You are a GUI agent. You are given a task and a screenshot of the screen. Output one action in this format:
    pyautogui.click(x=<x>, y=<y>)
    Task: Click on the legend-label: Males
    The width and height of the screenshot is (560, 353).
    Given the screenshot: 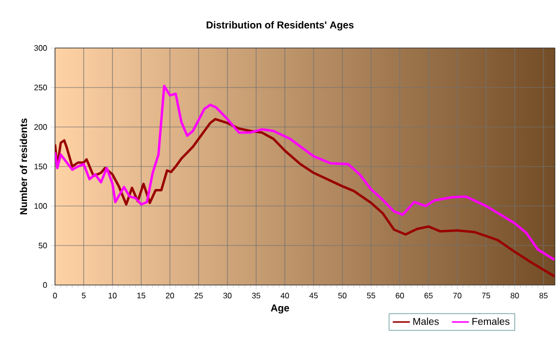 What is the action you would take?
    pyautogui.click(x=426, y=321)
    